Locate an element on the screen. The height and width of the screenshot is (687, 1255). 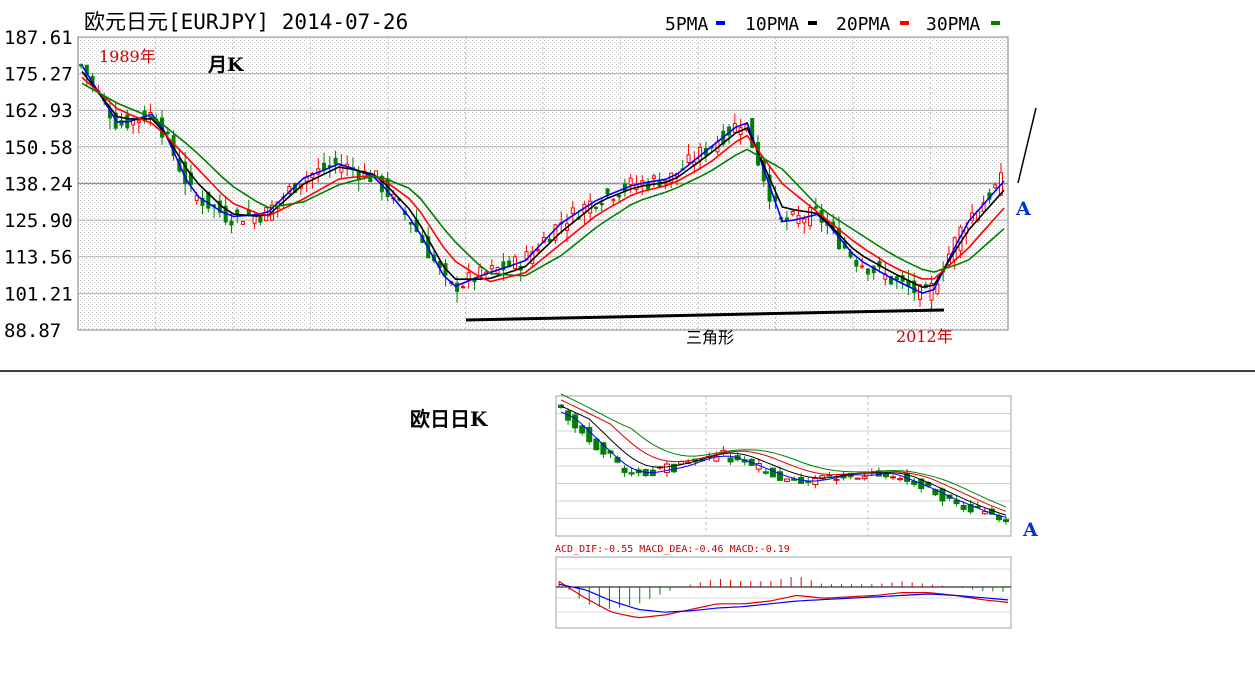
legend-30pma-swatch is located at coordinates (995, 23).